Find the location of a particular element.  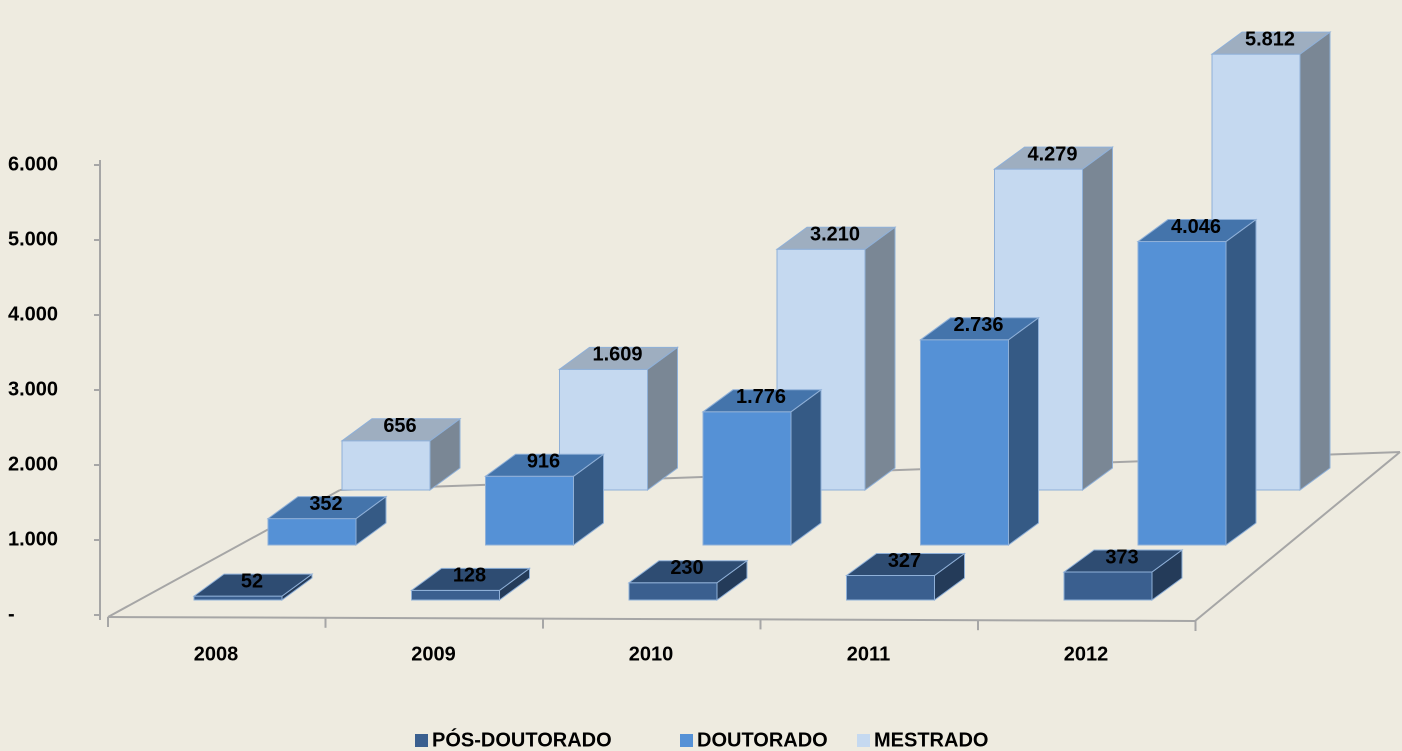

value-label: 4.279 is located at coordinates (1052, 154).